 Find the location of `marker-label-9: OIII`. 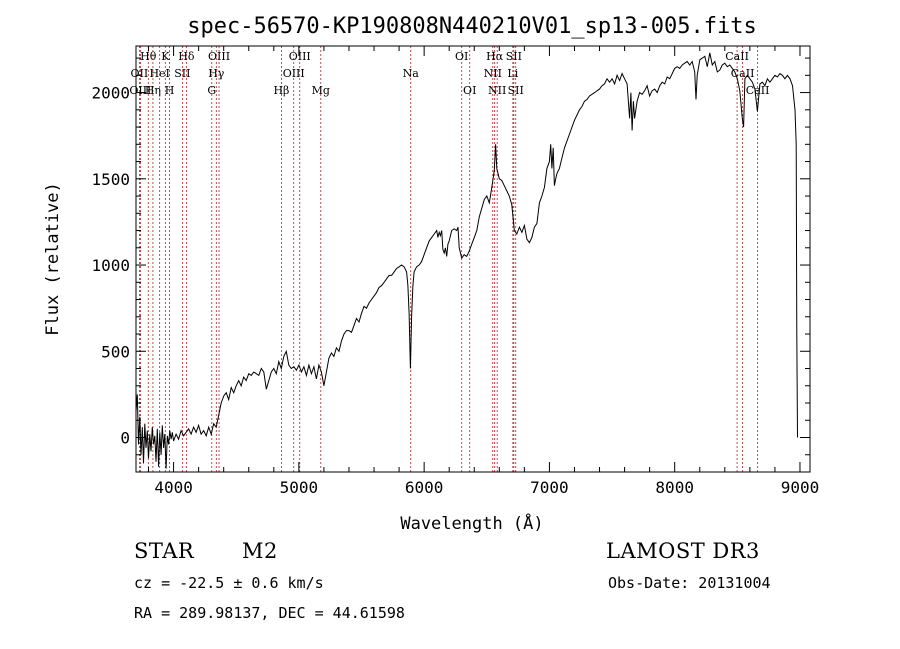

marker-label-9: OIII is located at coordinates (219, 56).